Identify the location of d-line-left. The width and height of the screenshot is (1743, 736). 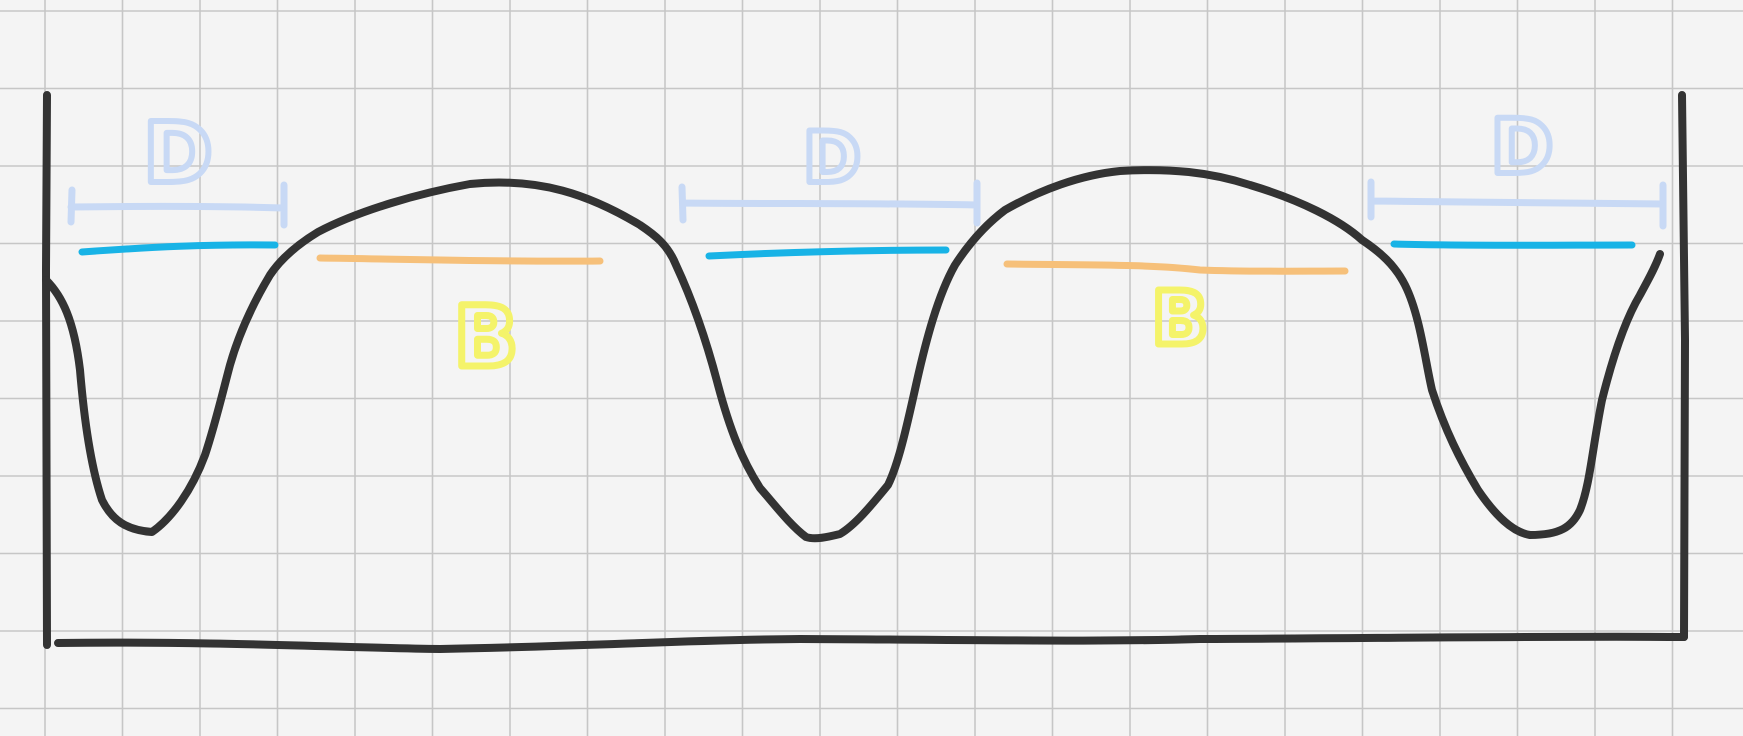
(178, 248).